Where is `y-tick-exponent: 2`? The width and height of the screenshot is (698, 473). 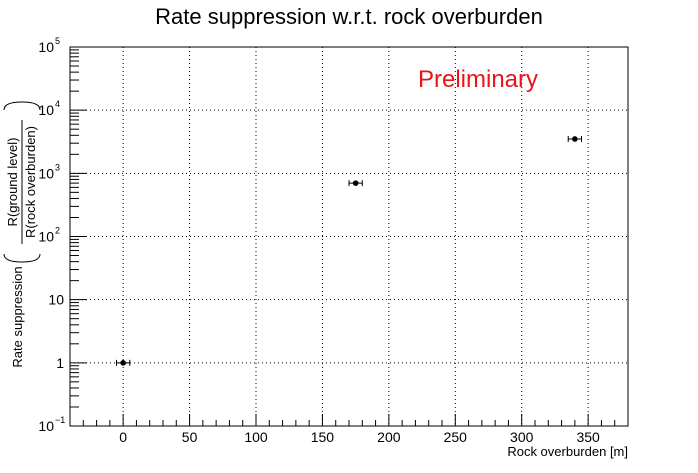
y-tick-exponent: 2 is located at coordinates (57, 231).